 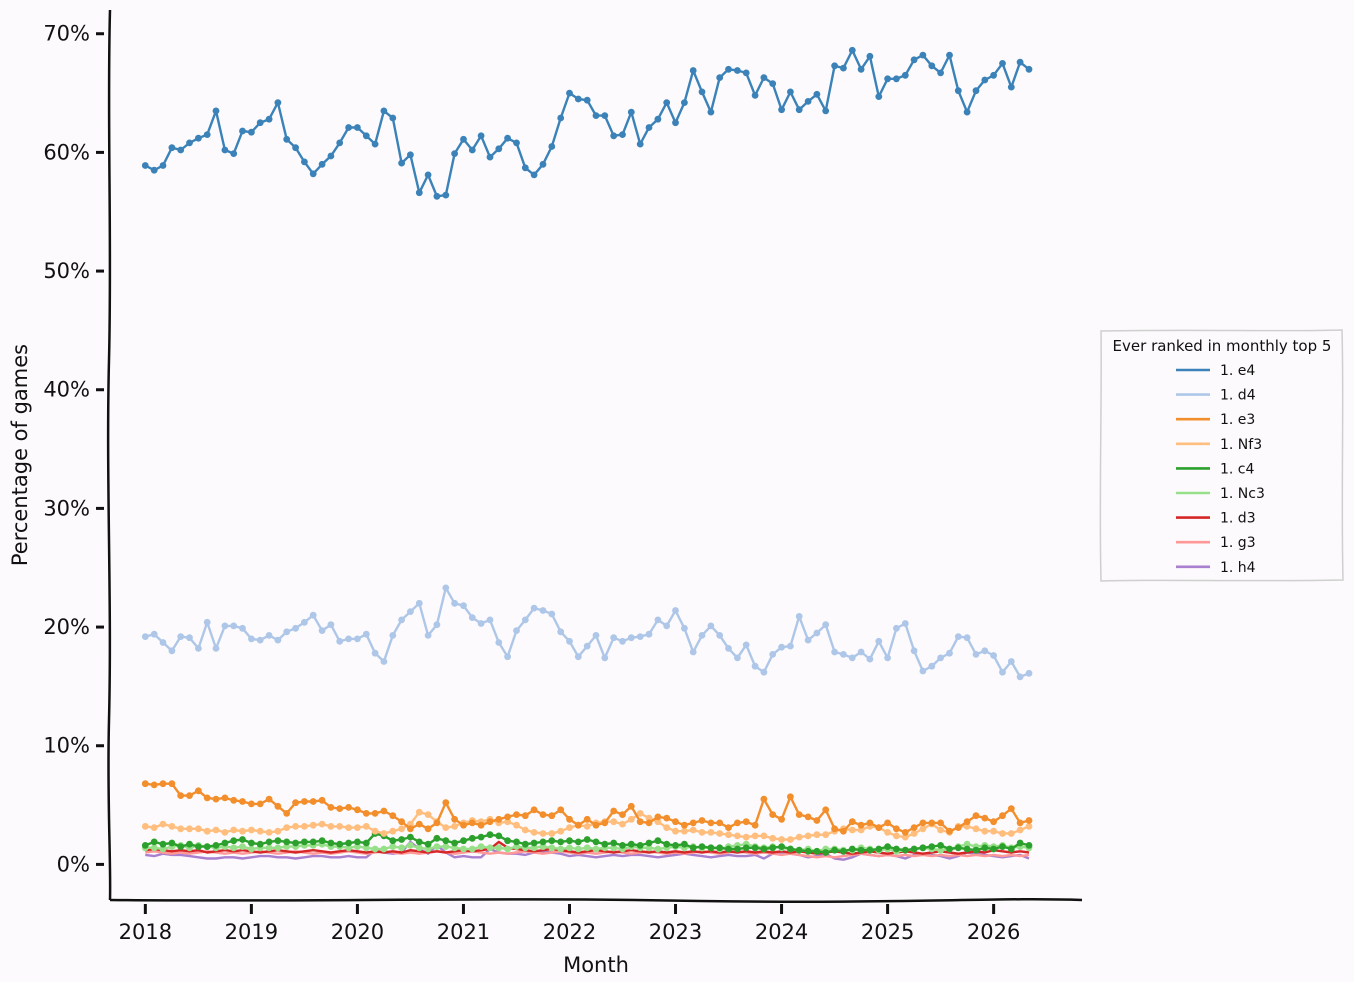 What do you see at coordinates (596, 965) in the screenshot?
I see `x-axis-title: Month` at bounding box center [596, 965].